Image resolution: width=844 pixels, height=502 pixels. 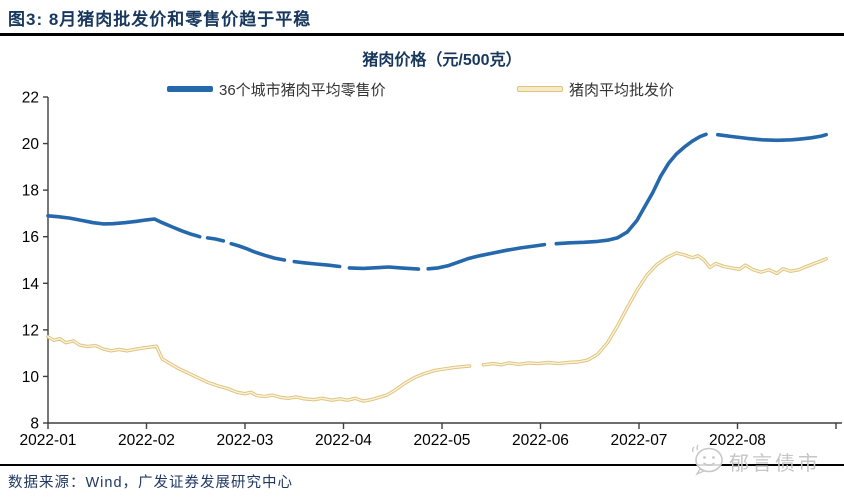 I want to click on y-tick-label: 20, so click(x=31, y=144).